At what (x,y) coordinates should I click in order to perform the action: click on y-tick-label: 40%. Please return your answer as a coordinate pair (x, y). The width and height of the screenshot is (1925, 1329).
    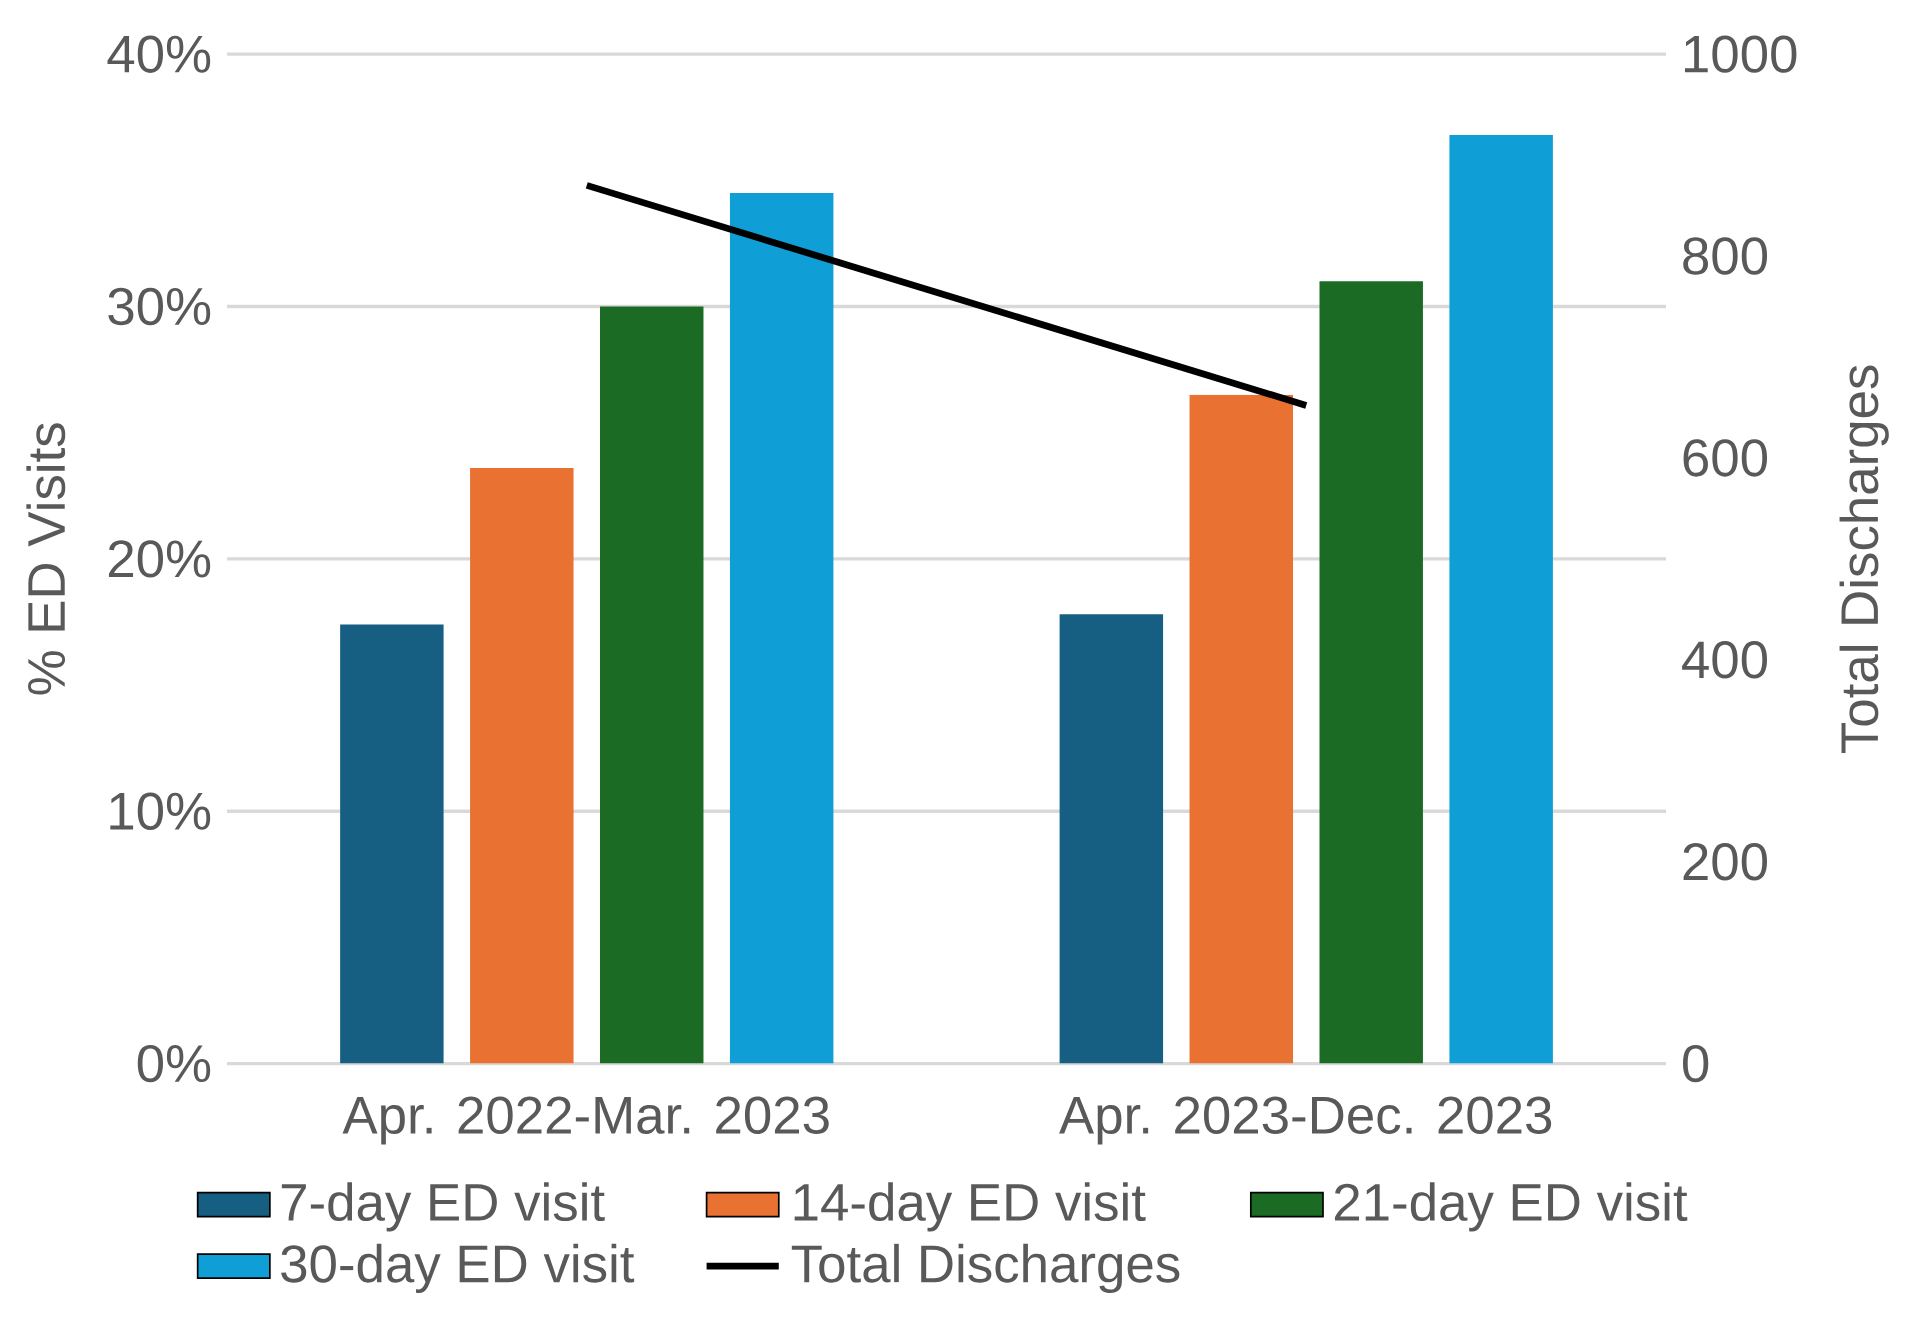
    Looking at the image, I should click on (159, 54).